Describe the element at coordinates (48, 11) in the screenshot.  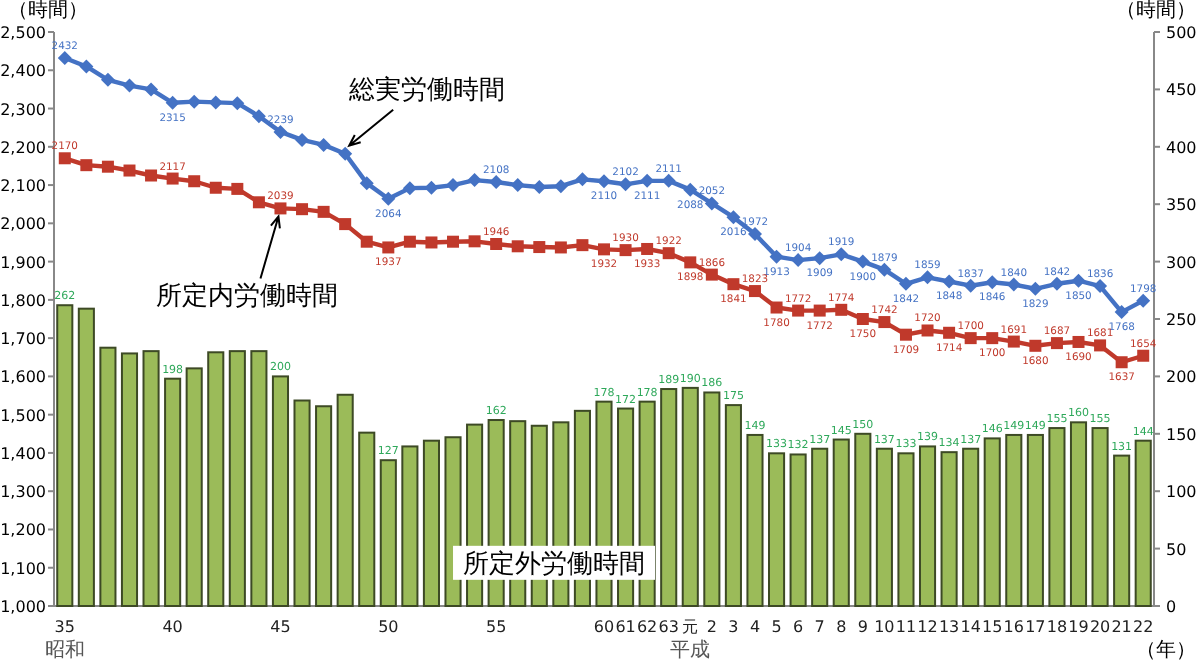
I see `y-axis-title: （時間）` at that location.